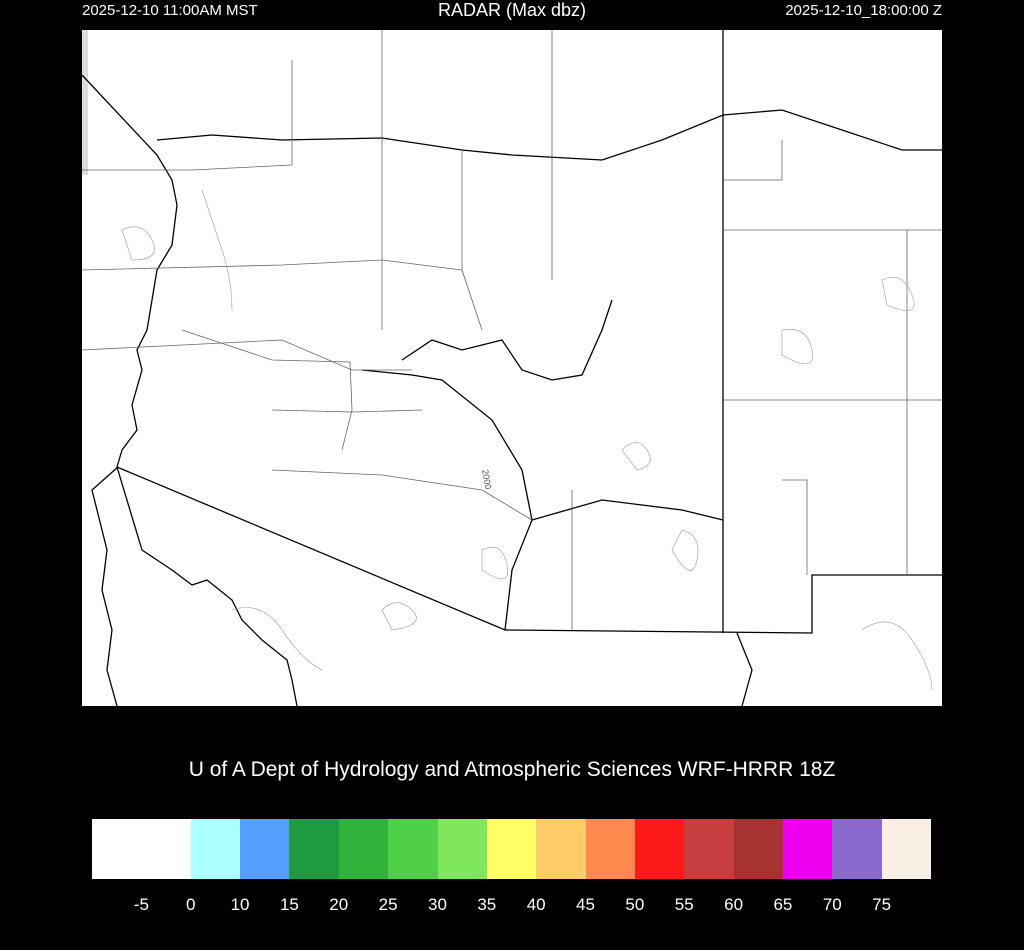 The height and width of the screenshot is (950, 1024). What do you see at coordinates (141, 904) in the screenshot?
I see `color-scale-tick-label: -5` at bounding box center [141, 904].